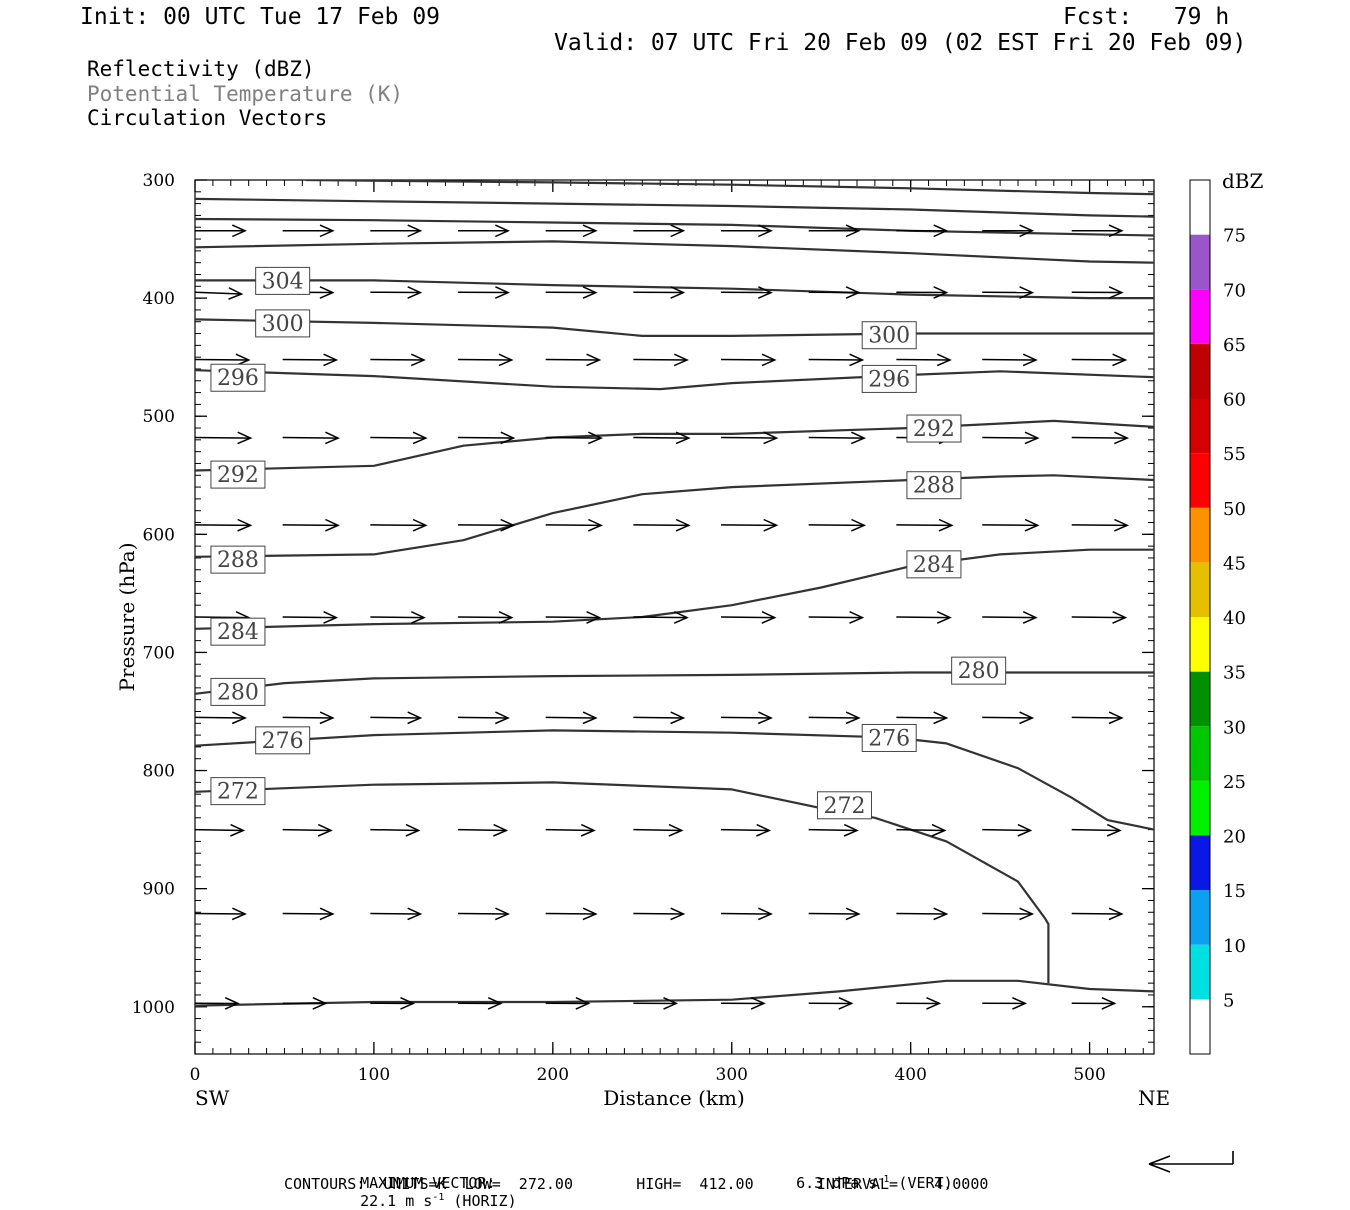 The height and width of the screenshot is (1210, 1350). What do you see at coordinates (1234, 727) in the screenshot?
I see `colorbar-label: 30` at bounding box center [1234, 727].